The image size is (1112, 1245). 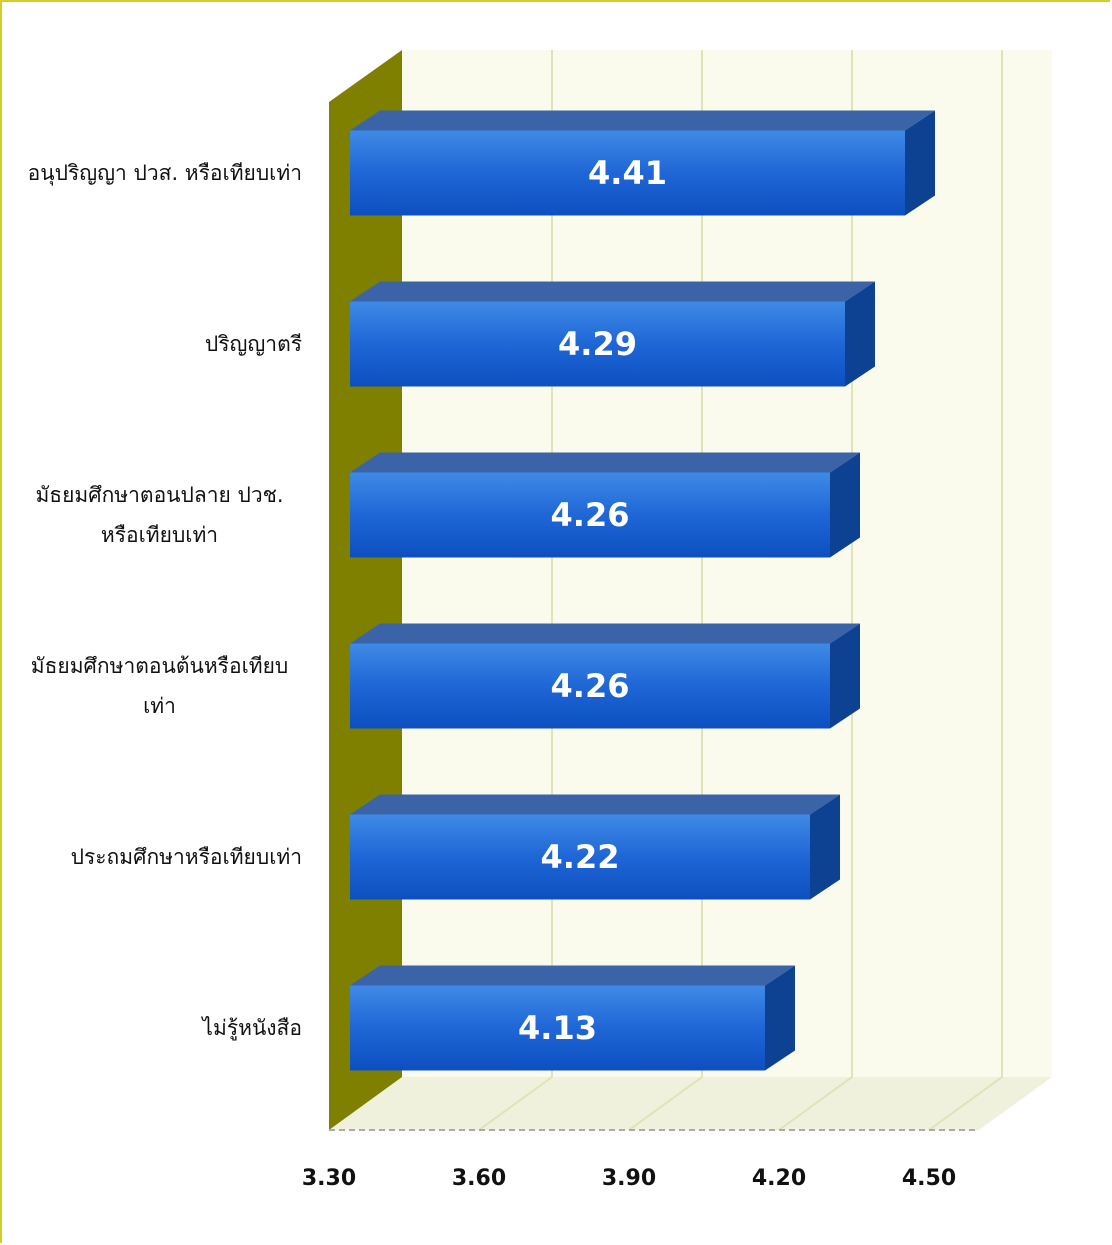 I want to click on value-label: 4.22, so click(x=580, y=857).